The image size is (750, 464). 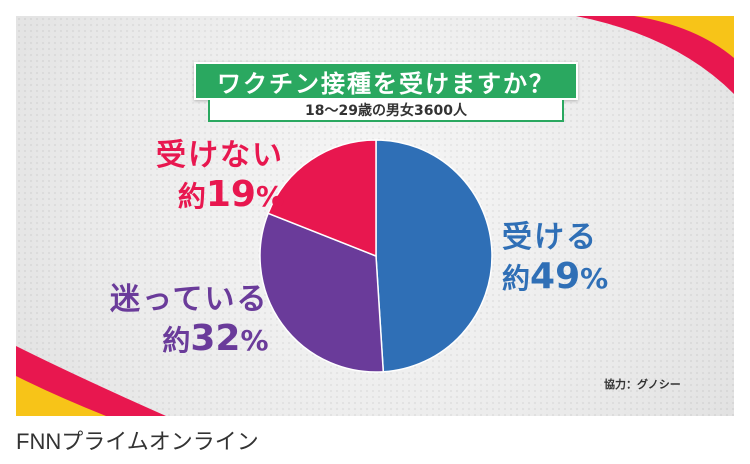 I want to click on label-undecided: 迷っている 約32%, so click(x=189, y=316).